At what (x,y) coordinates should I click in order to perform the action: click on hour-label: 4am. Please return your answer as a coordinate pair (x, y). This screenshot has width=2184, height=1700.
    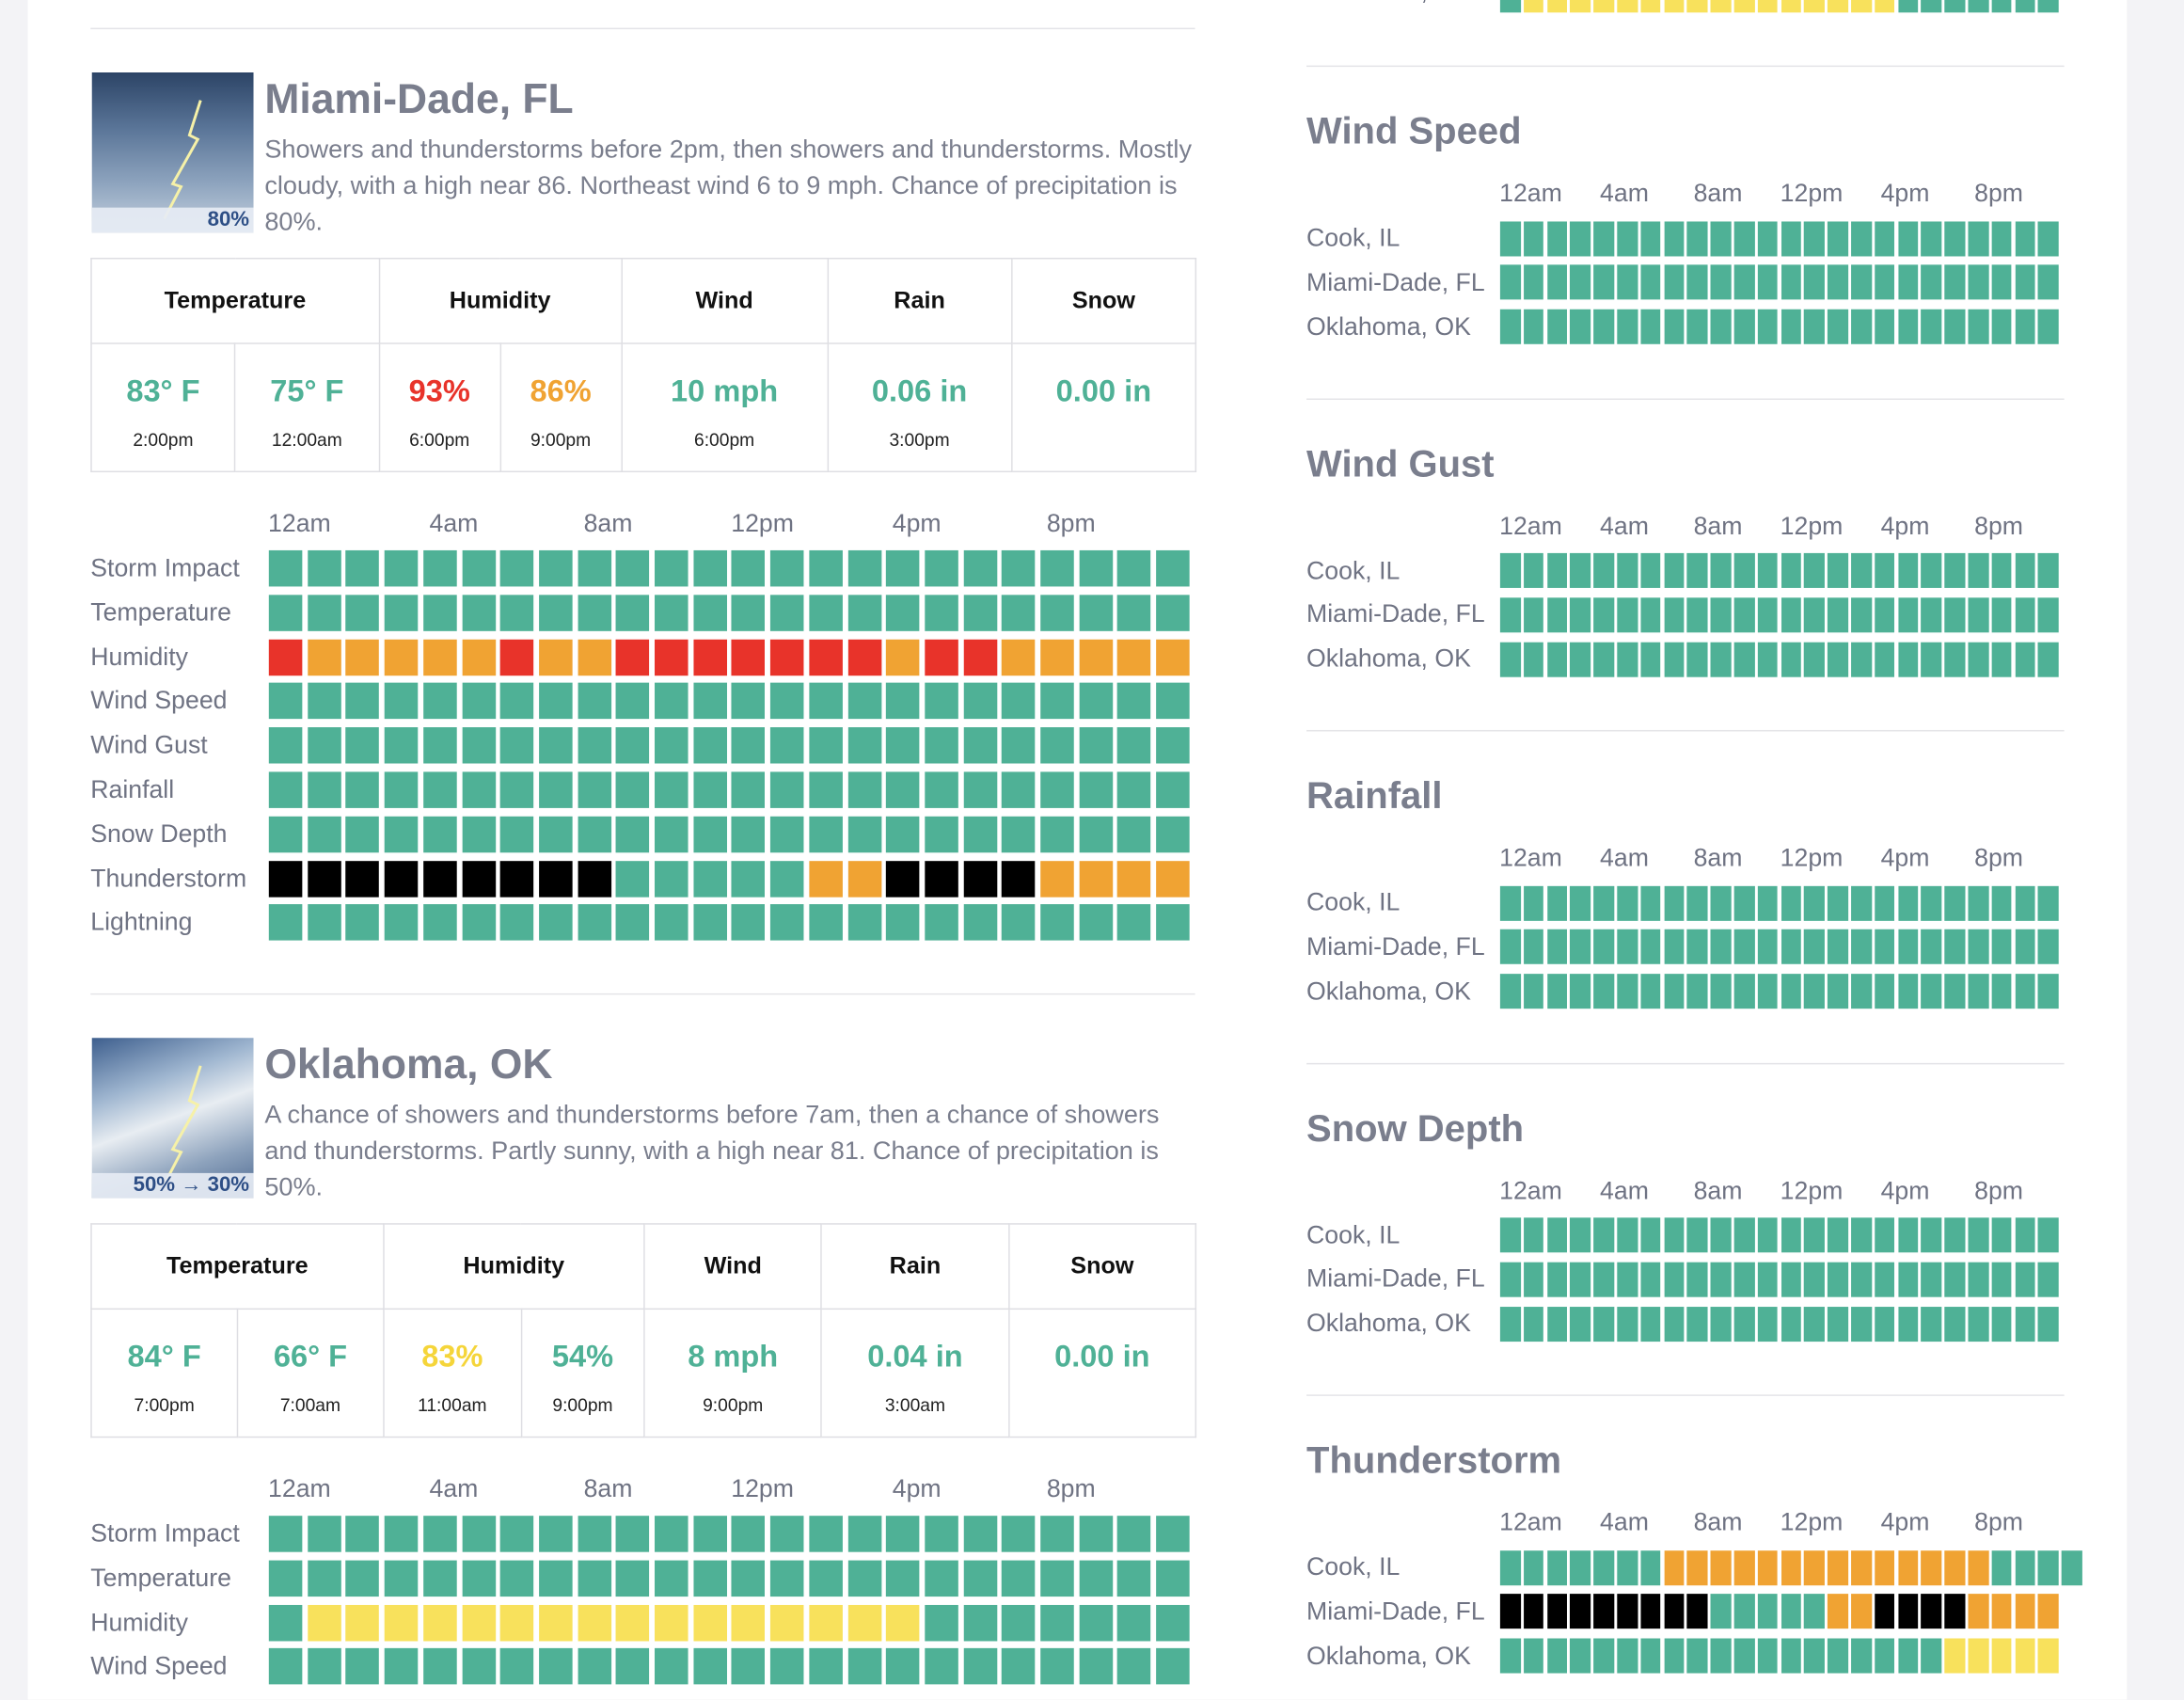
    Looking at the image, I should click on (1624, 1522).